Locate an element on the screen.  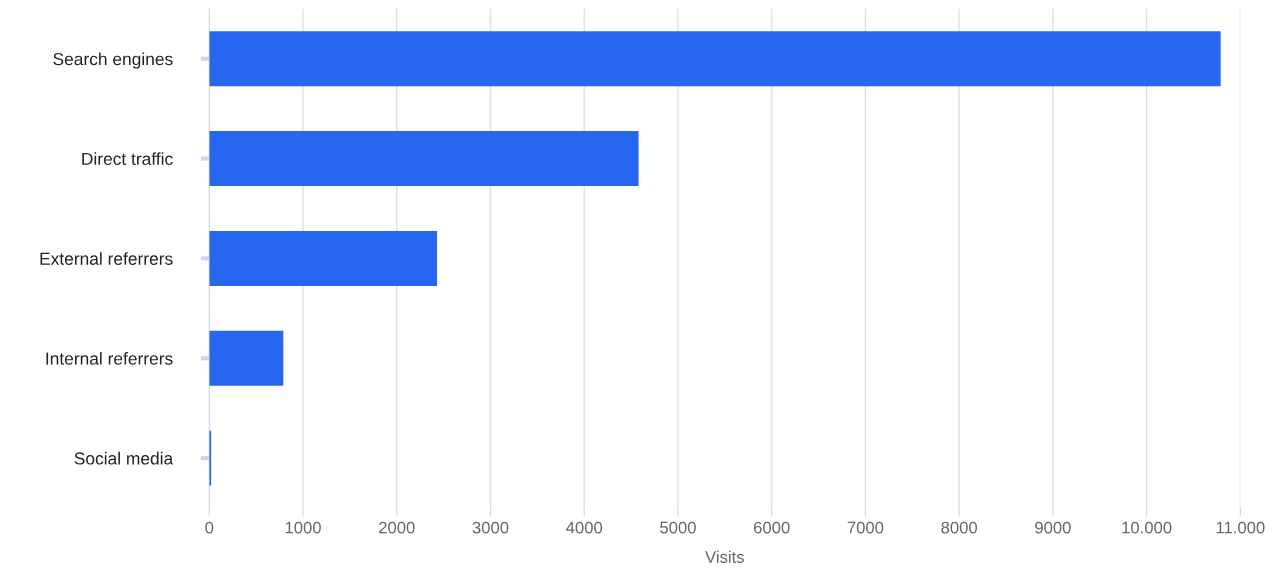
y-tick-label: Social media is located at coordinates (124, 458).